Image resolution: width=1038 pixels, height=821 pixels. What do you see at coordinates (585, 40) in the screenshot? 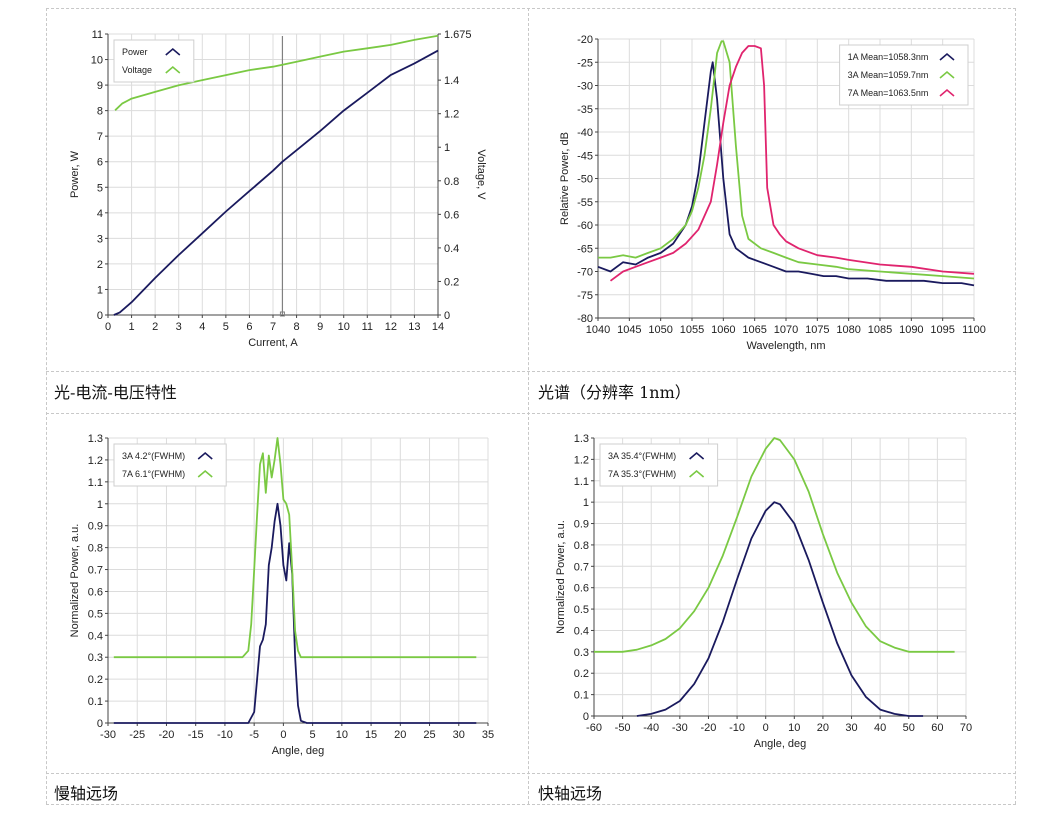
I see `y-tick-label: -20` at bounding box center [585, 40].